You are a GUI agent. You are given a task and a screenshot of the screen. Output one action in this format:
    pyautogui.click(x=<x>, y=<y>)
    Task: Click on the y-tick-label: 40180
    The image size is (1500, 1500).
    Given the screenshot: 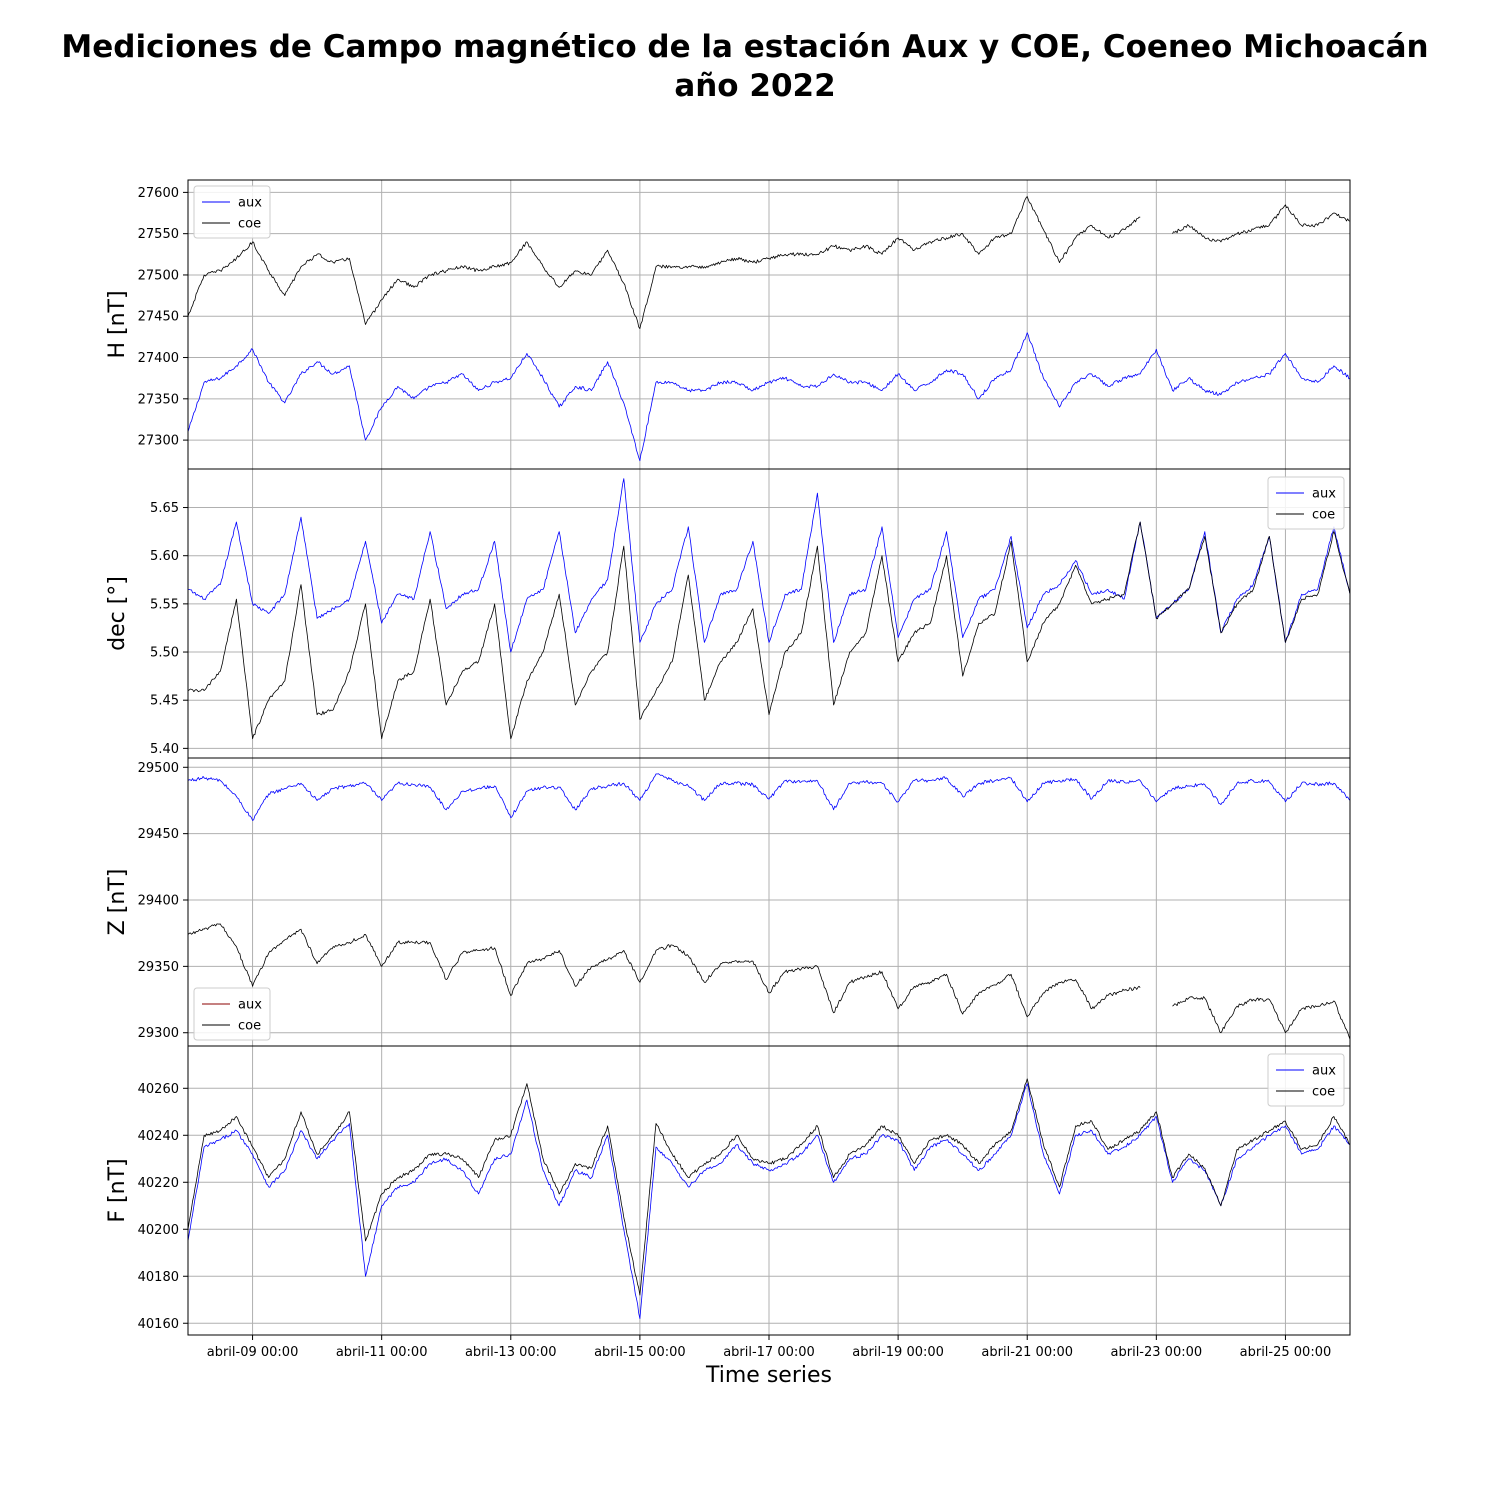 What is the action you would take?
    pyautogui.click(x=158, y=1277)
    